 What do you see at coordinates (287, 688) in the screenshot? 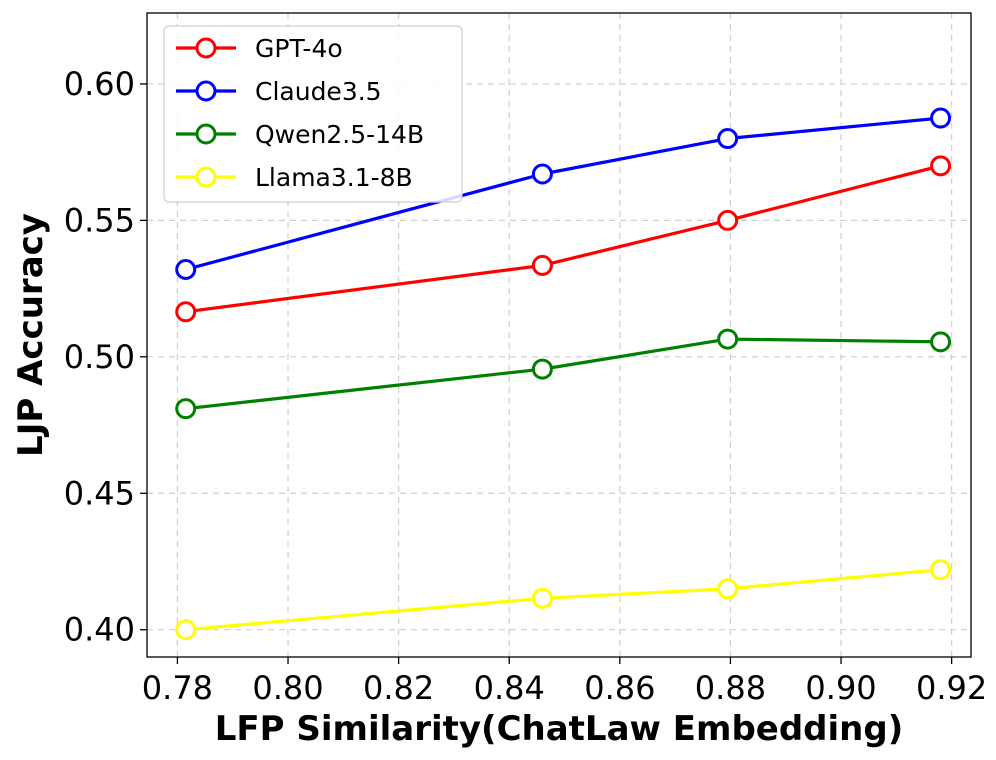
I see `x-tick-label: 0.80` at bounding box center [287, 688].